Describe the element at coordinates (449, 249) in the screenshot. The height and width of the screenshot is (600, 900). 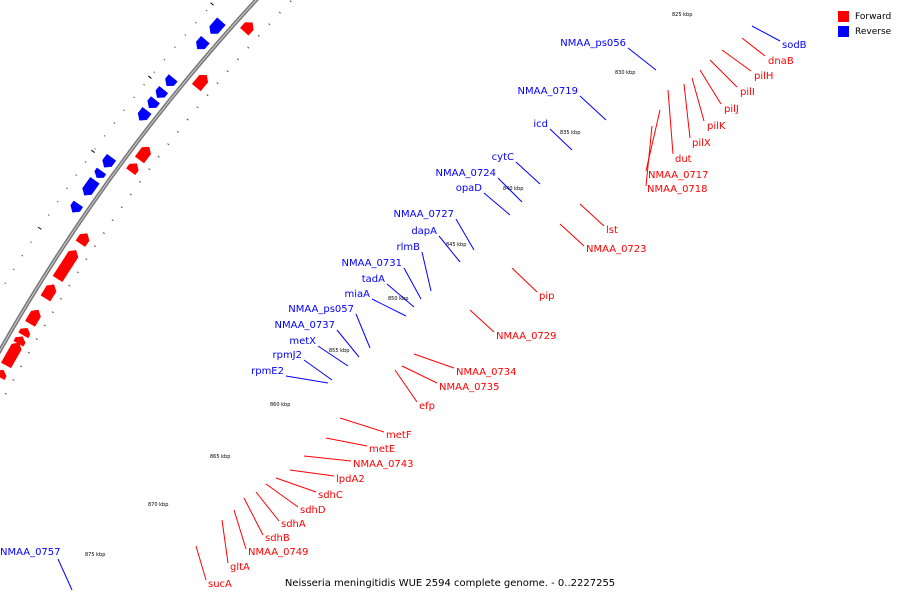
I see `leader-dapa` at that location.